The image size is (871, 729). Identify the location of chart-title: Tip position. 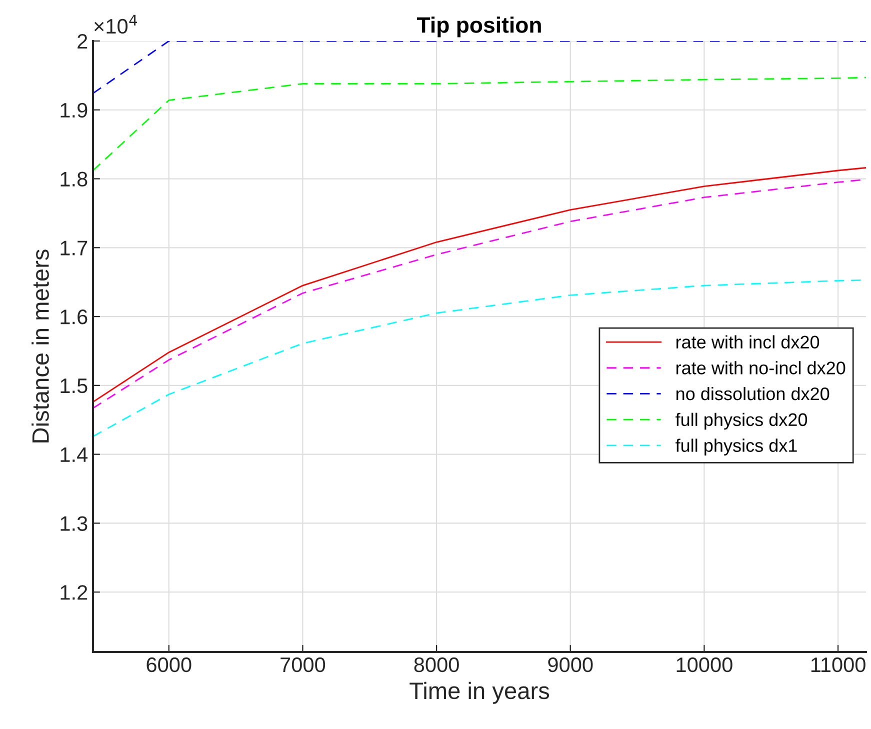
(479, 27).